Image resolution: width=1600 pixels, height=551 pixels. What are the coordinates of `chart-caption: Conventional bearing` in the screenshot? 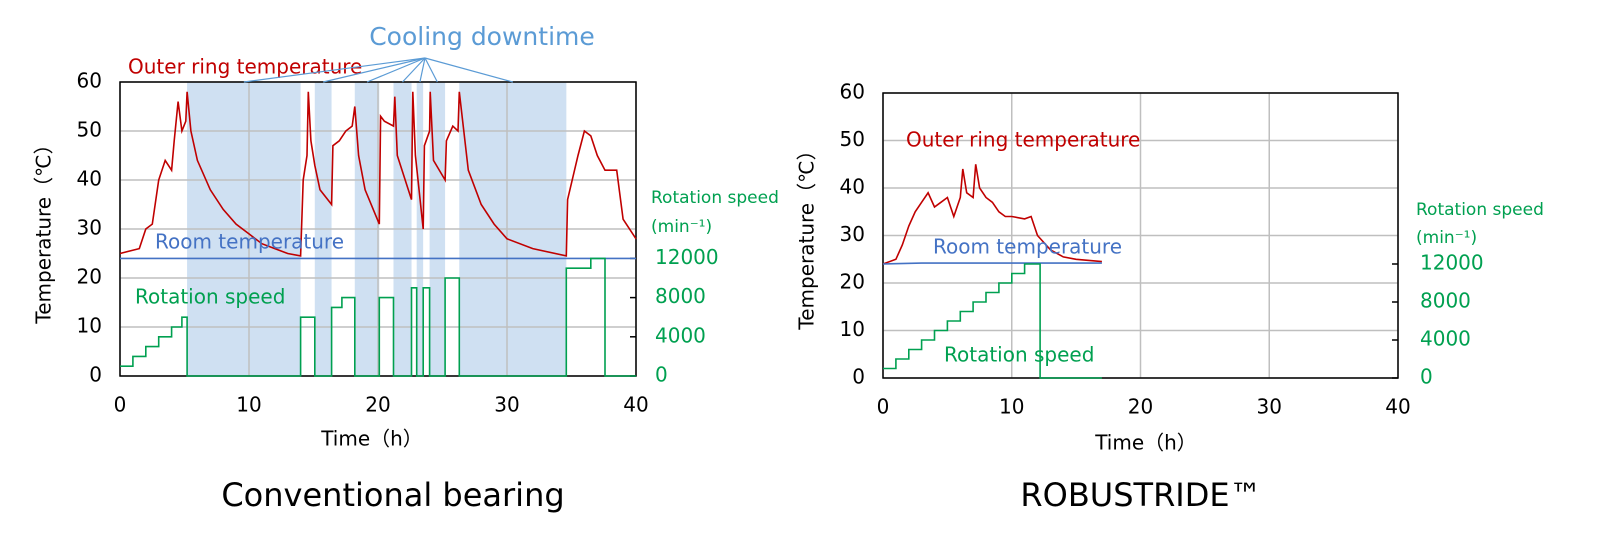 It's located at (392, 495).